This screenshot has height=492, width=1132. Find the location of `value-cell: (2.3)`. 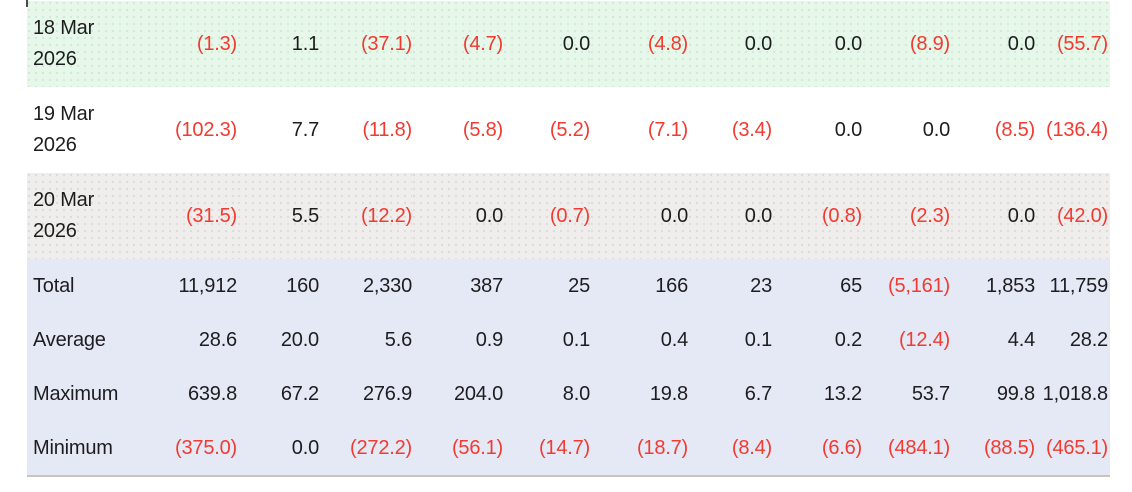

value-cell: (2.3) is located at coordinates (906, 216).